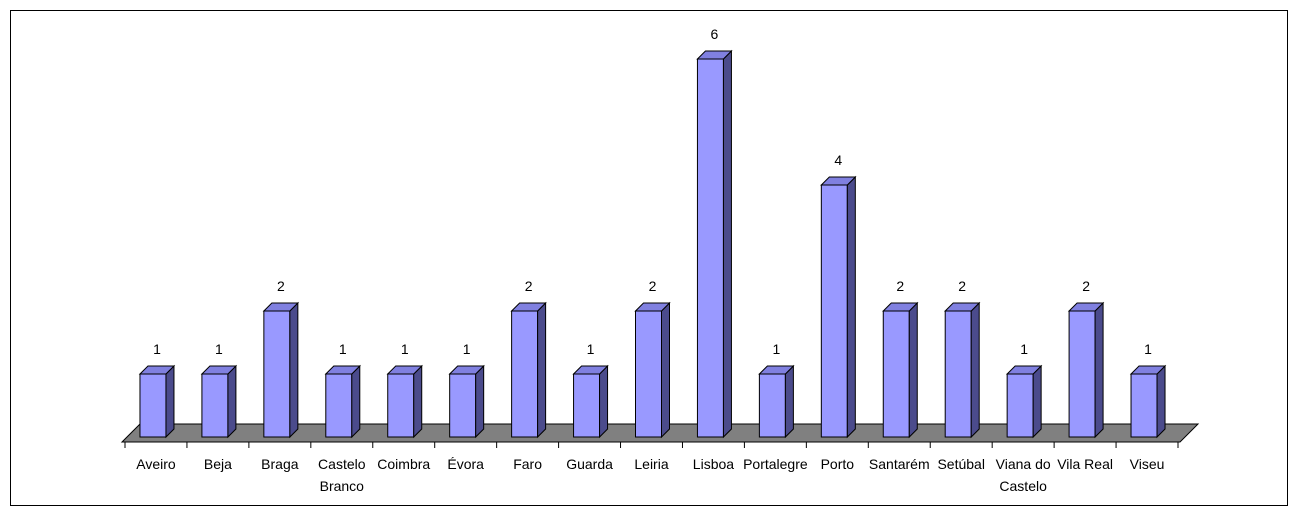 This screenshot has height=516, width=1298. Describe the element at coordinates (838, 464) in the screenshot. I see `category-label: Porto` at that location.